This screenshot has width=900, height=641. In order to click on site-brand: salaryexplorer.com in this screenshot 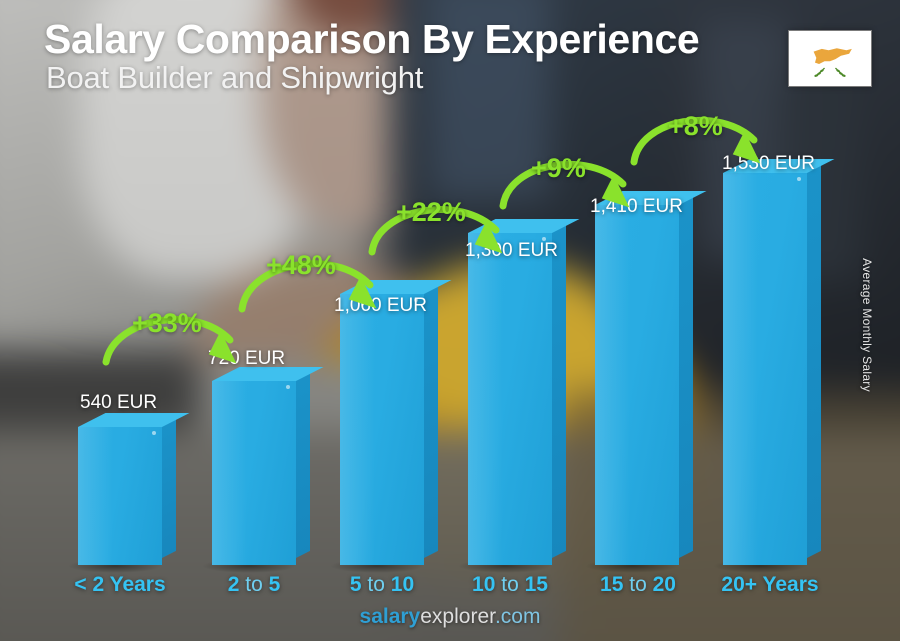, I will do `click(450, 617)`.